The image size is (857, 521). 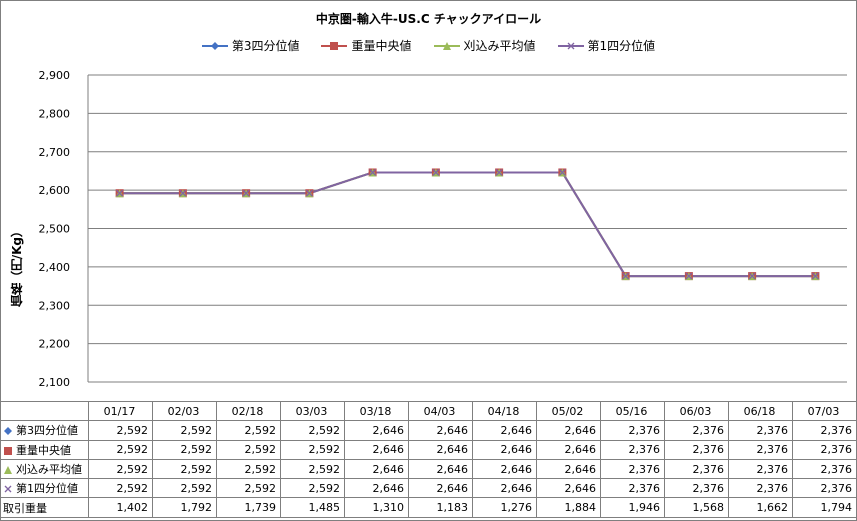 I want to click on x-tick-label: 05/16, so click(x=632, y=411).